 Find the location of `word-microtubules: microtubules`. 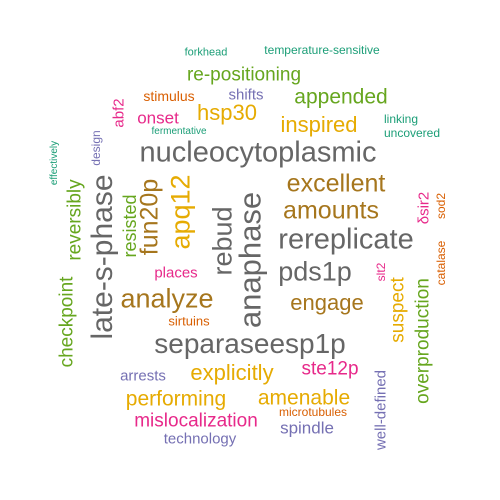

word-microtubules: microtubules is located at coordinates (313, 412).